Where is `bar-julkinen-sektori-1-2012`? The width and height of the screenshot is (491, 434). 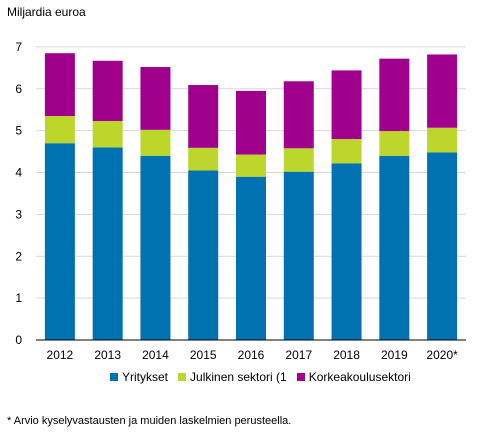 bar-julkinen-sektori-1-2012 is located at coordinates (59, 130).